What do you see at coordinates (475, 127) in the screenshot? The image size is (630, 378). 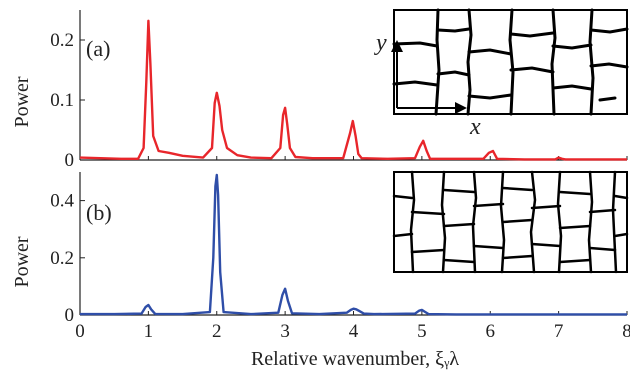 I see `inset-x-label: x` at bounding box center [475, 127].